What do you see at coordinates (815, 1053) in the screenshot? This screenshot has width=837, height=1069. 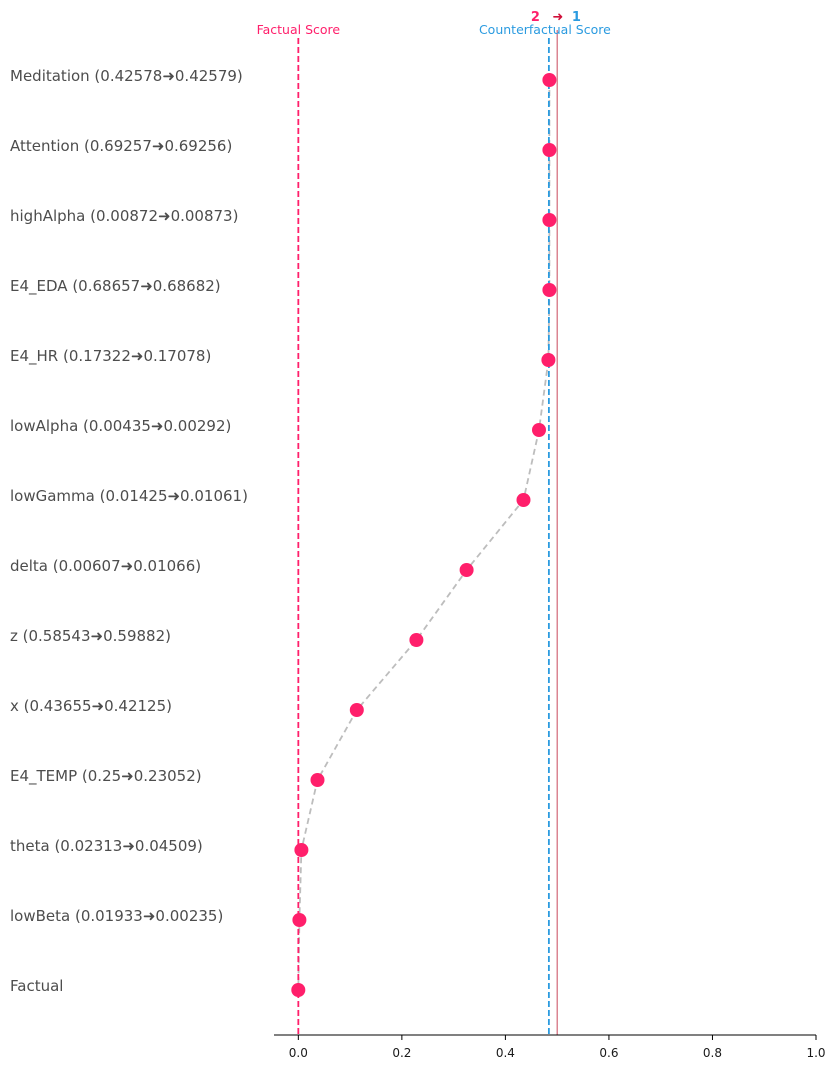 I see `x-tick-label: 1.0` at bounding box center [815, 1053].